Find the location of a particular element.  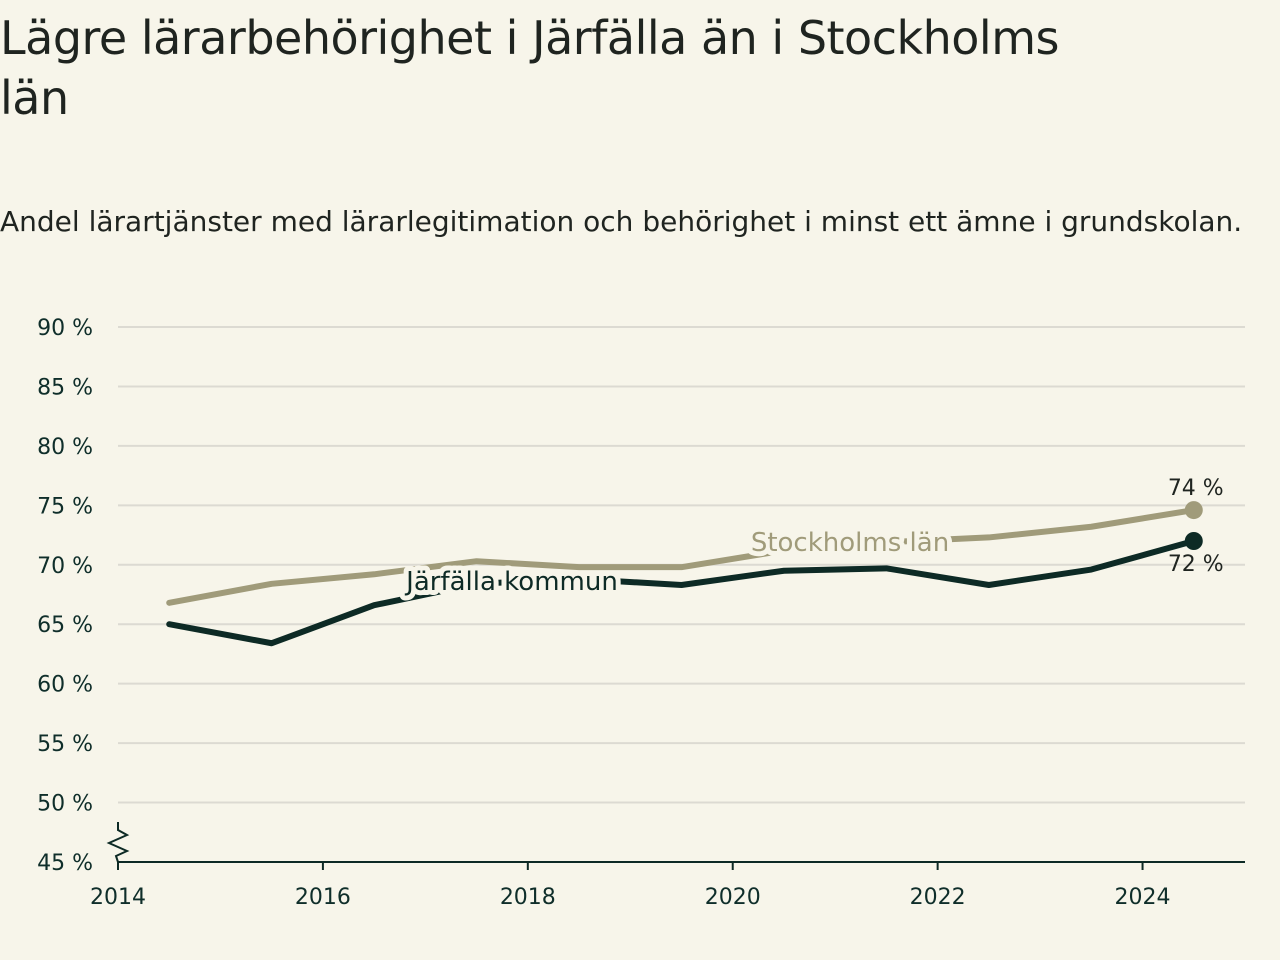

y-tick-label: 70 % is located at coordinates (65, 566).